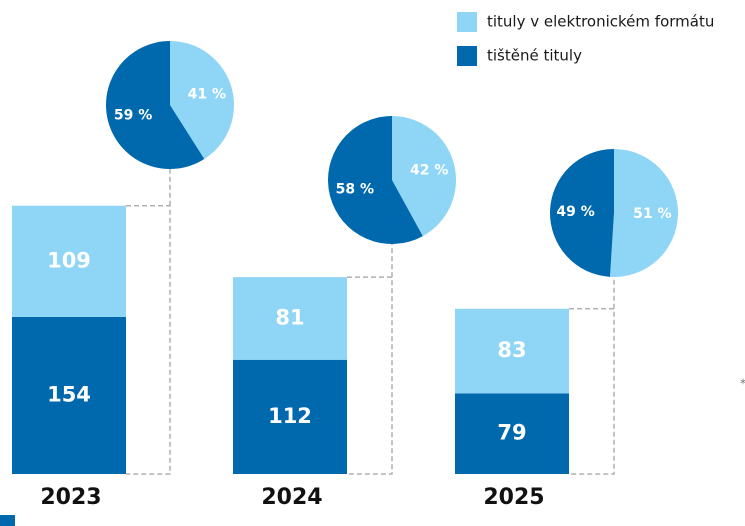 Image resolution: width=745 pixels, height=526 pixels. I want to click on year-label: 2023, so click(70, 497).